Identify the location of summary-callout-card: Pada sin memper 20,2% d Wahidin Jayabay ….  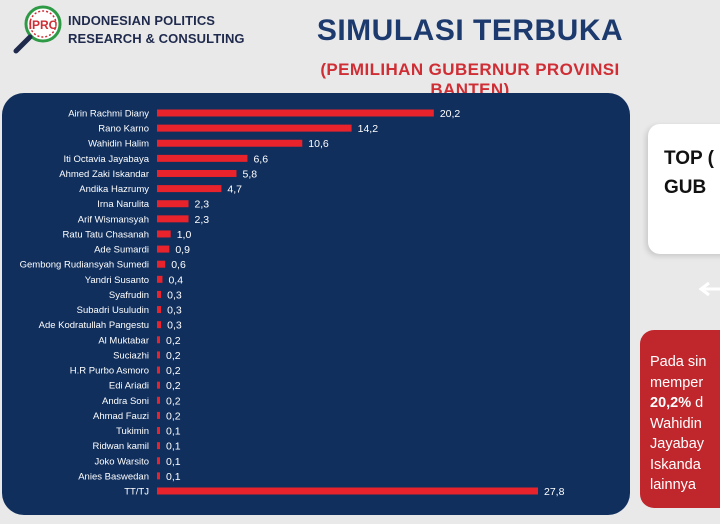
(680, 419).